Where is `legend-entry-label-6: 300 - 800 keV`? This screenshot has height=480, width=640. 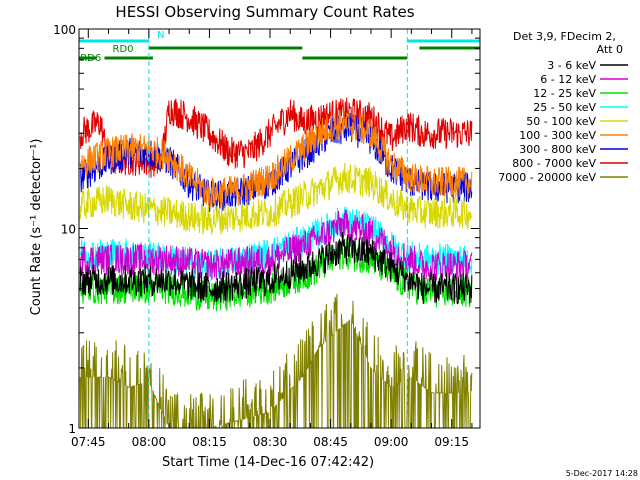 legend-entry-label-6: 300 - 800 keV is located at coordinates (557, 149).